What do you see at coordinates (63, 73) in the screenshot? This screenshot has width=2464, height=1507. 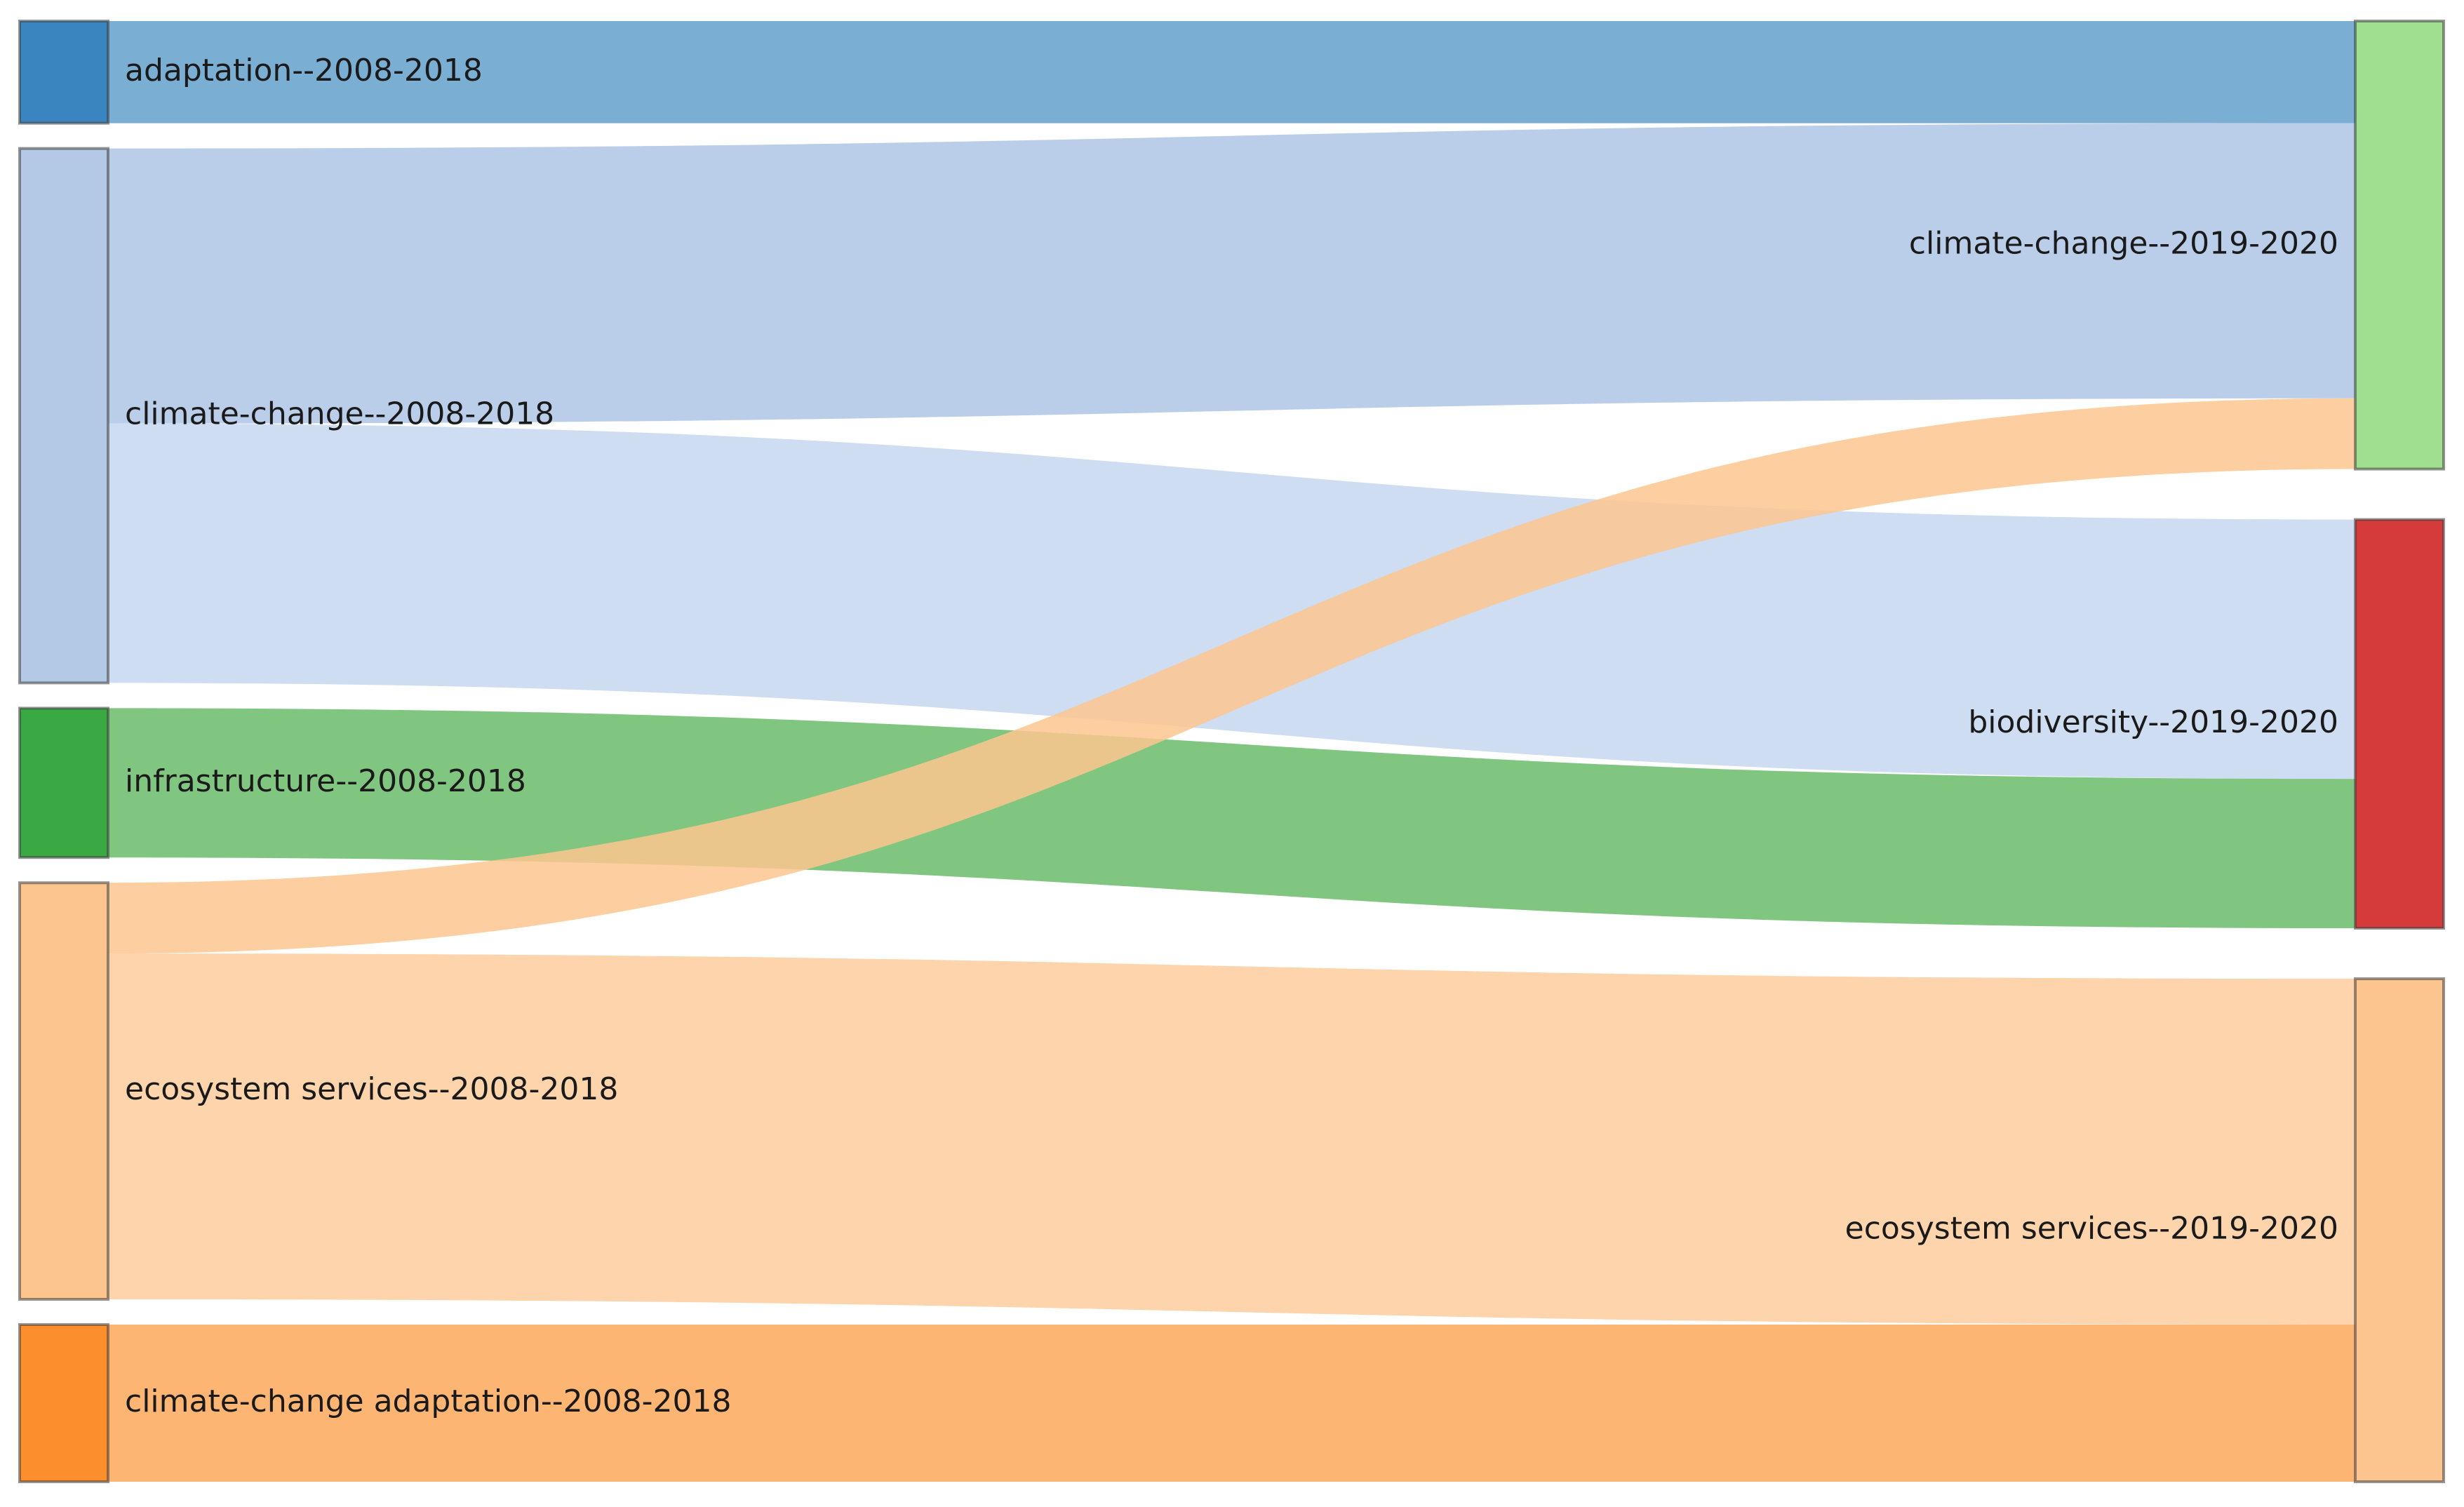 I see `node-adaptation-2008` at bounding box center [63, 73].